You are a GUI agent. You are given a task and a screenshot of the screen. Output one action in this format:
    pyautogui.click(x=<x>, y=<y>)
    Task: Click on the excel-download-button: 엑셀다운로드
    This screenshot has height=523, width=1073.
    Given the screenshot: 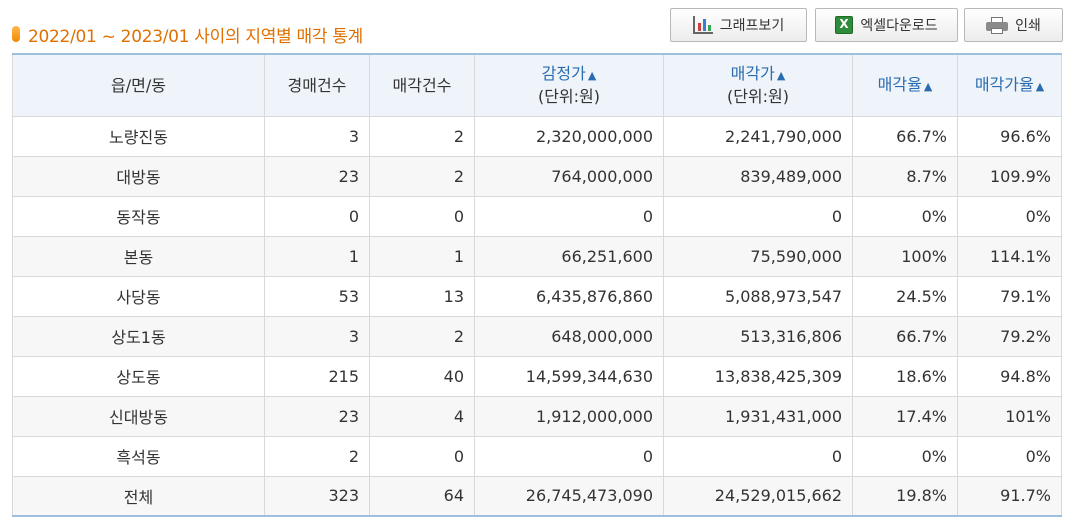 What is the action you would take?
    pyautogui.click(x=886, y=25)
    